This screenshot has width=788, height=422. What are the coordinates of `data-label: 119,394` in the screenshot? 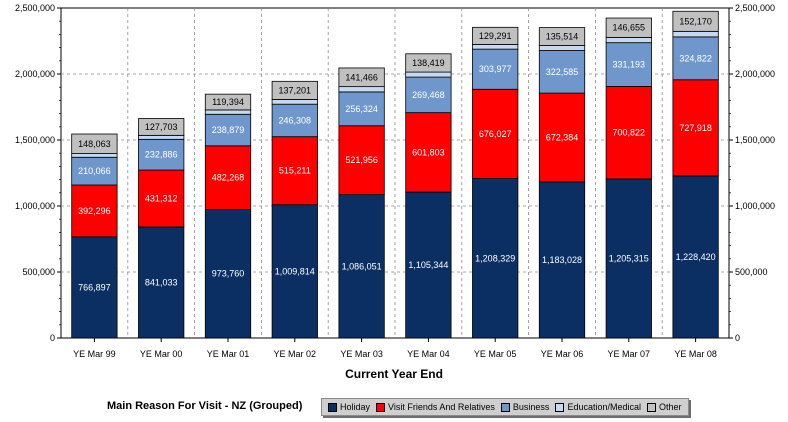 It's located at (228, 102).